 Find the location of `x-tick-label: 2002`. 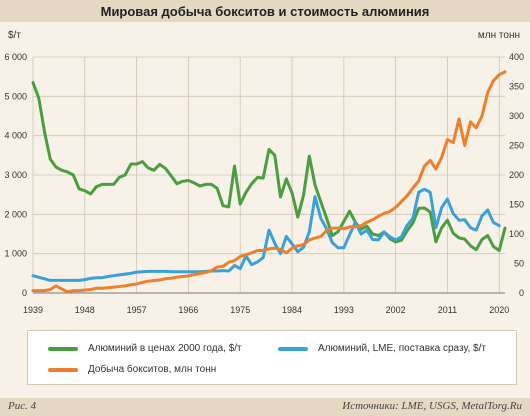

x-tick-label: 2002 is located at coordinates (396, 310).